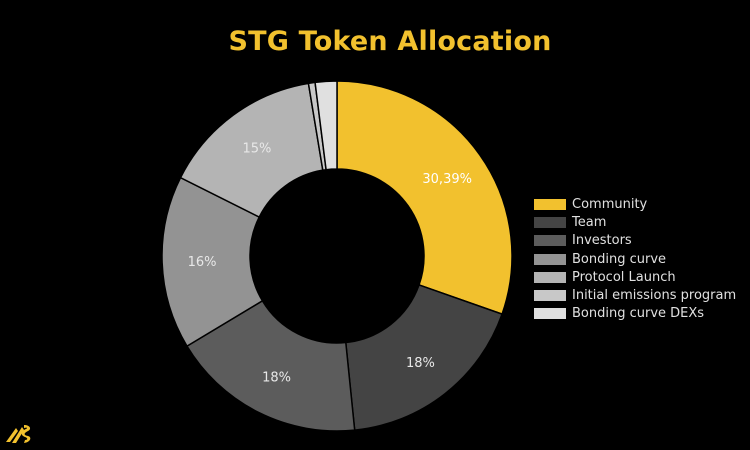 This screenshot has height=450, width=750. I want to click on data-label-community: 30,39%, so click(447, 179).